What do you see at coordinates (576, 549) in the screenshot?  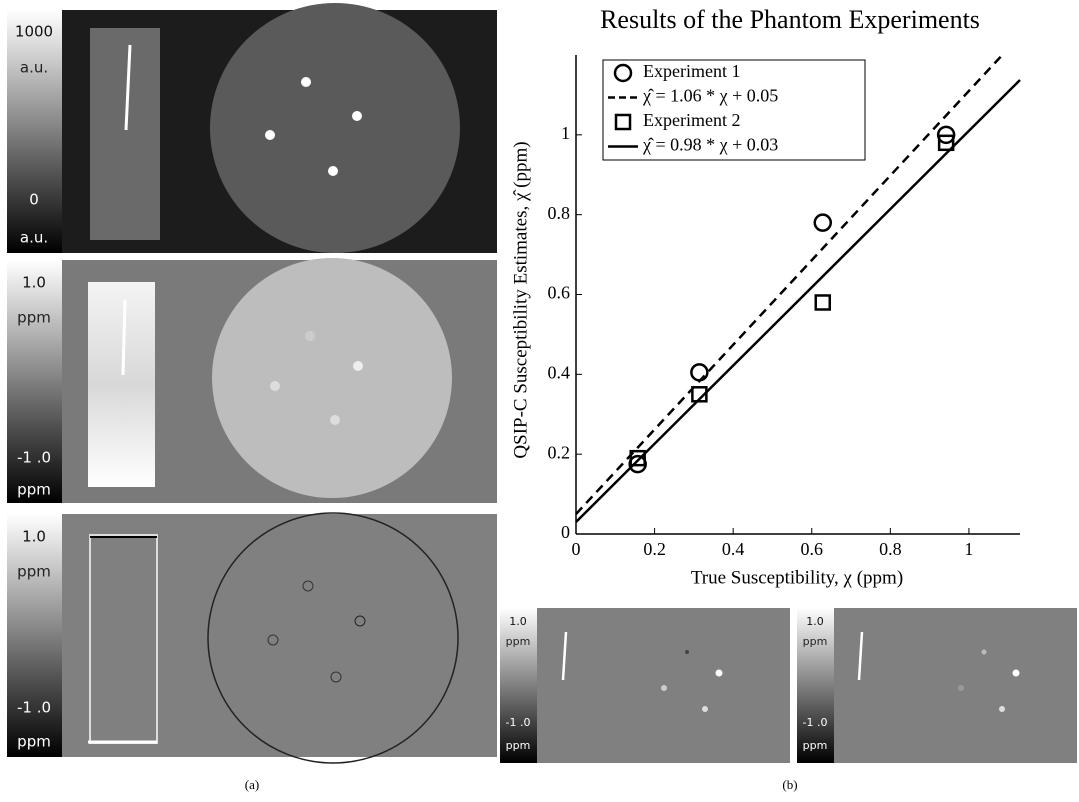 I see `x-tick-label: 0` at bounding box center [576, 549].